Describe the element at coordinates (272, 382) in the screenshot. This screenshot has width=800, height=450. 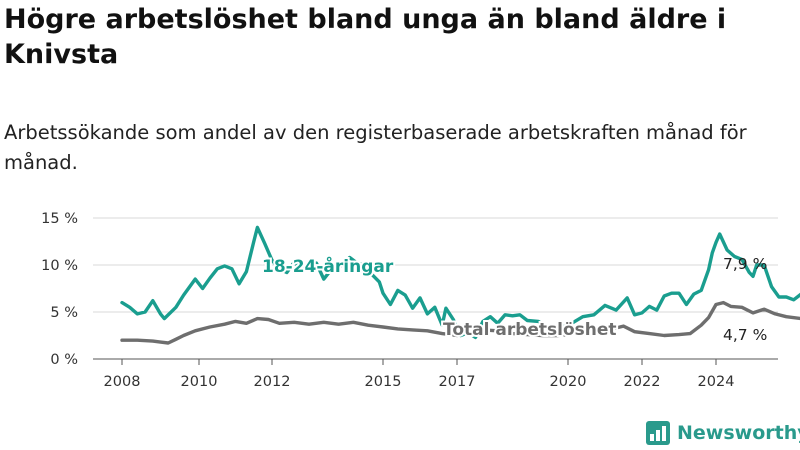
I see `x-tick-label: 2012` at that location.